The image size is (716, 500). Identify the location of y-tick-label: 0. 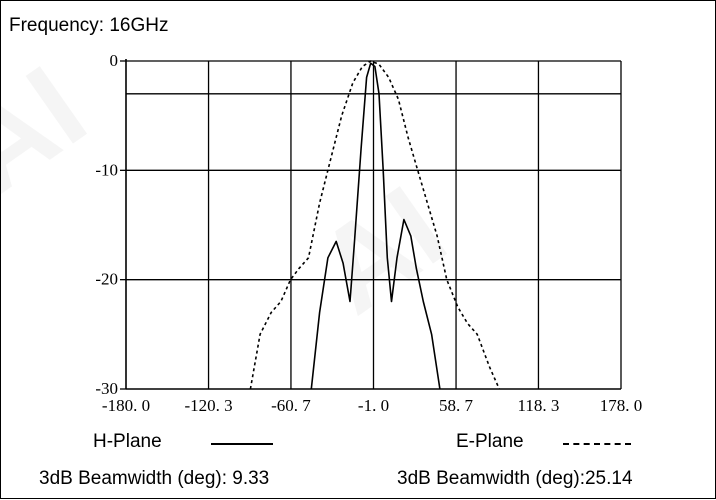
(114, 60).